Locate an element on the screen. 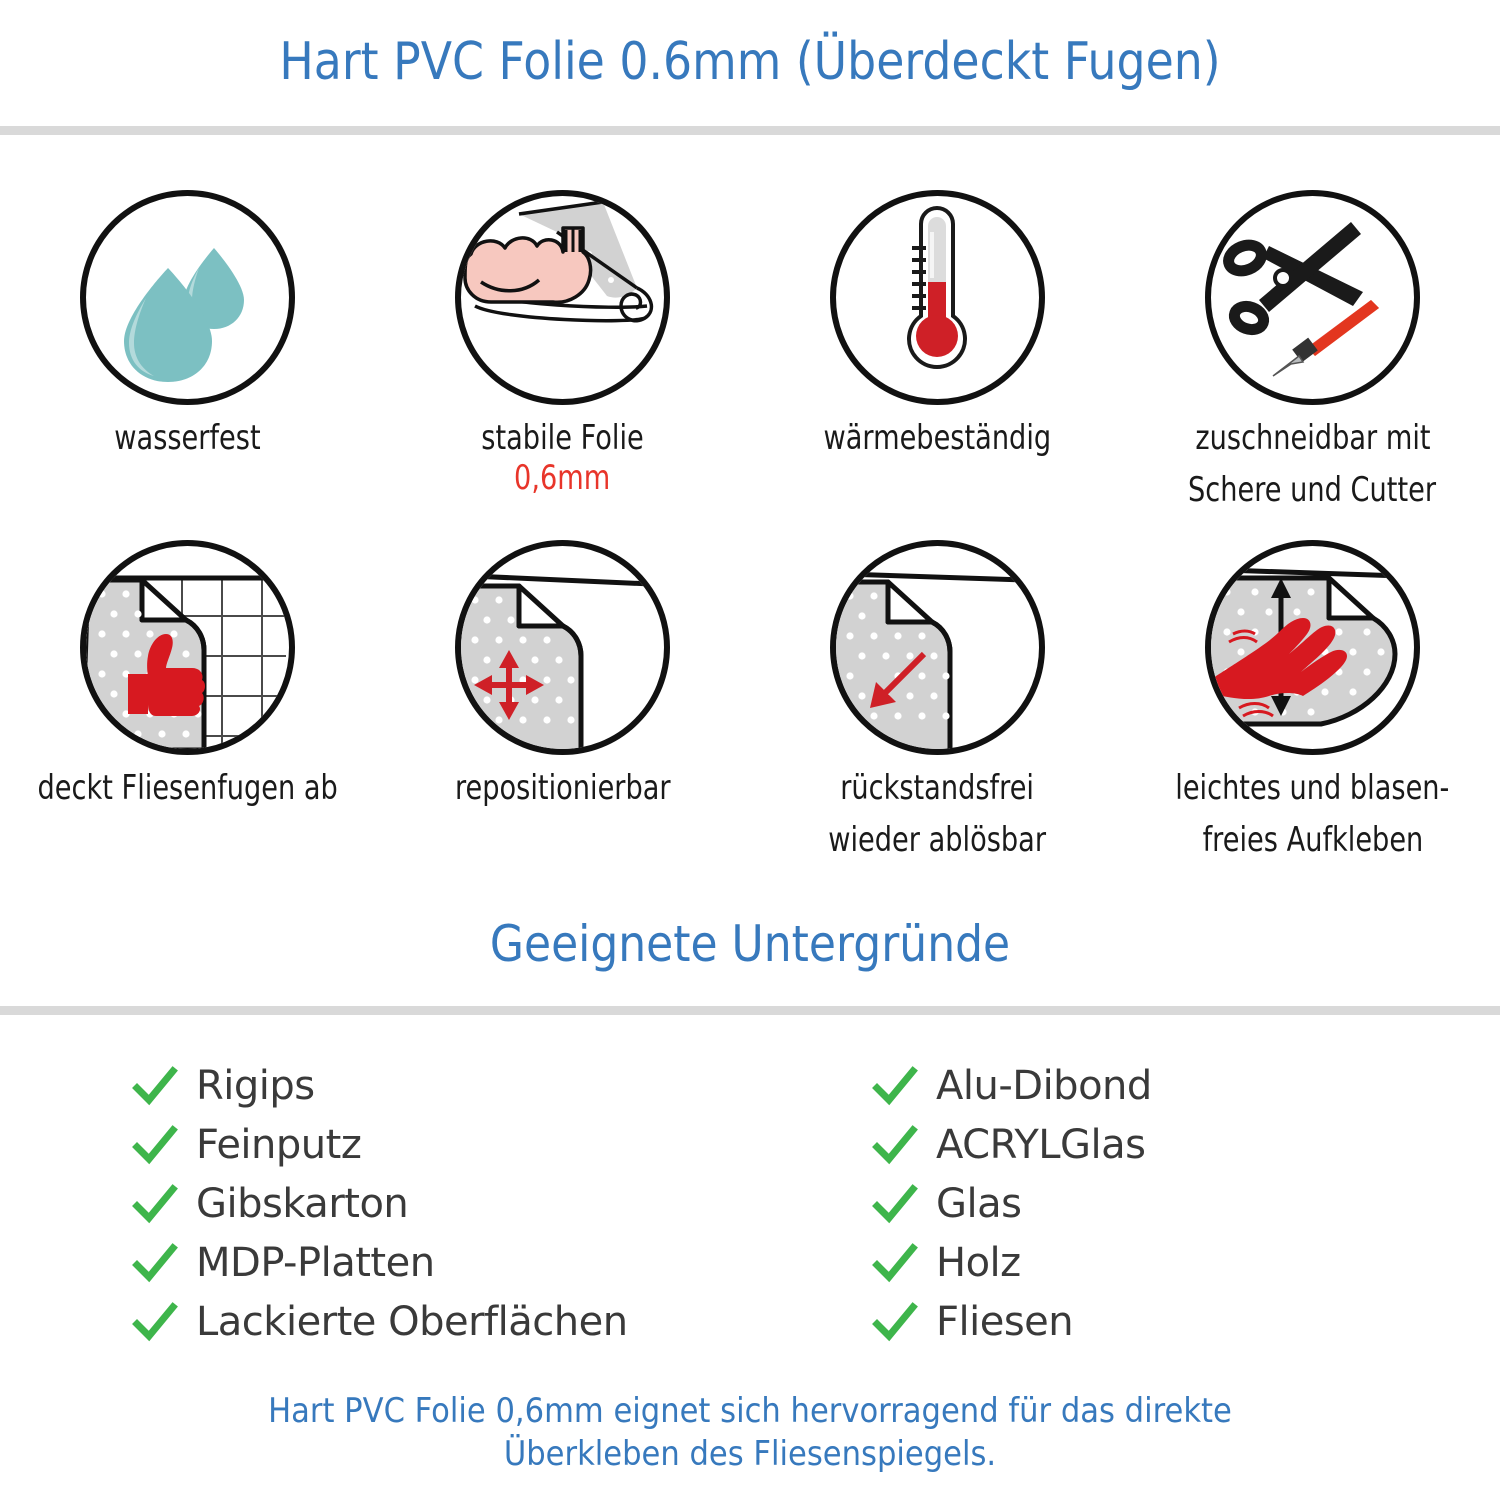  feature-deckt-fliesenfugen: deckt Fliesenfugen ab is located at coordinates (187, 715).